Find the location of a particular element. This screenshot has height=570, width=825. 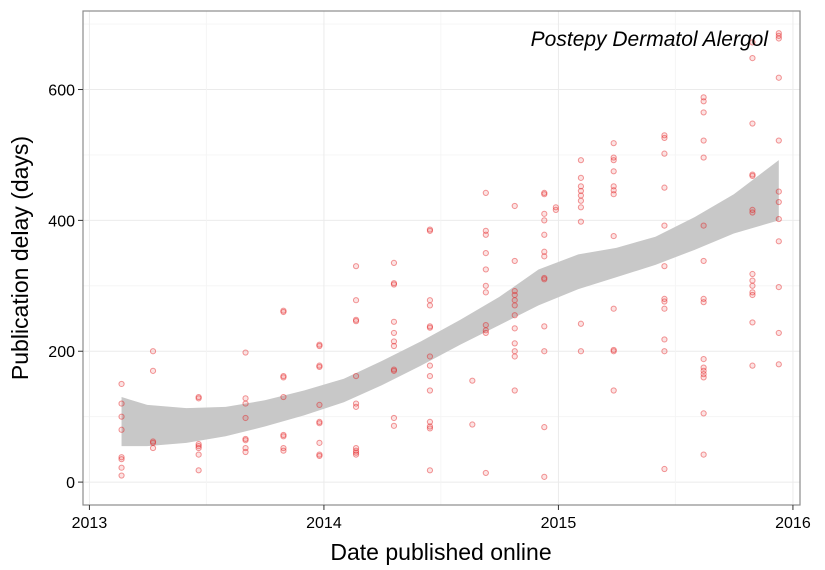

x-tick-label: 2015 is located at coordinates (559, 523).